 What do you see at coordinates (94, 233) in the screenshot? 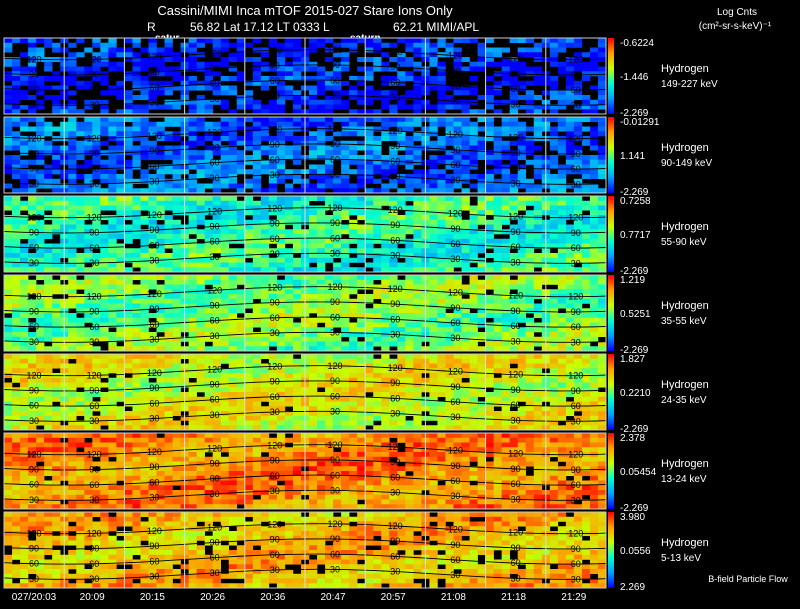
I see `contour-label: 90` at bounding box center [94, 233].